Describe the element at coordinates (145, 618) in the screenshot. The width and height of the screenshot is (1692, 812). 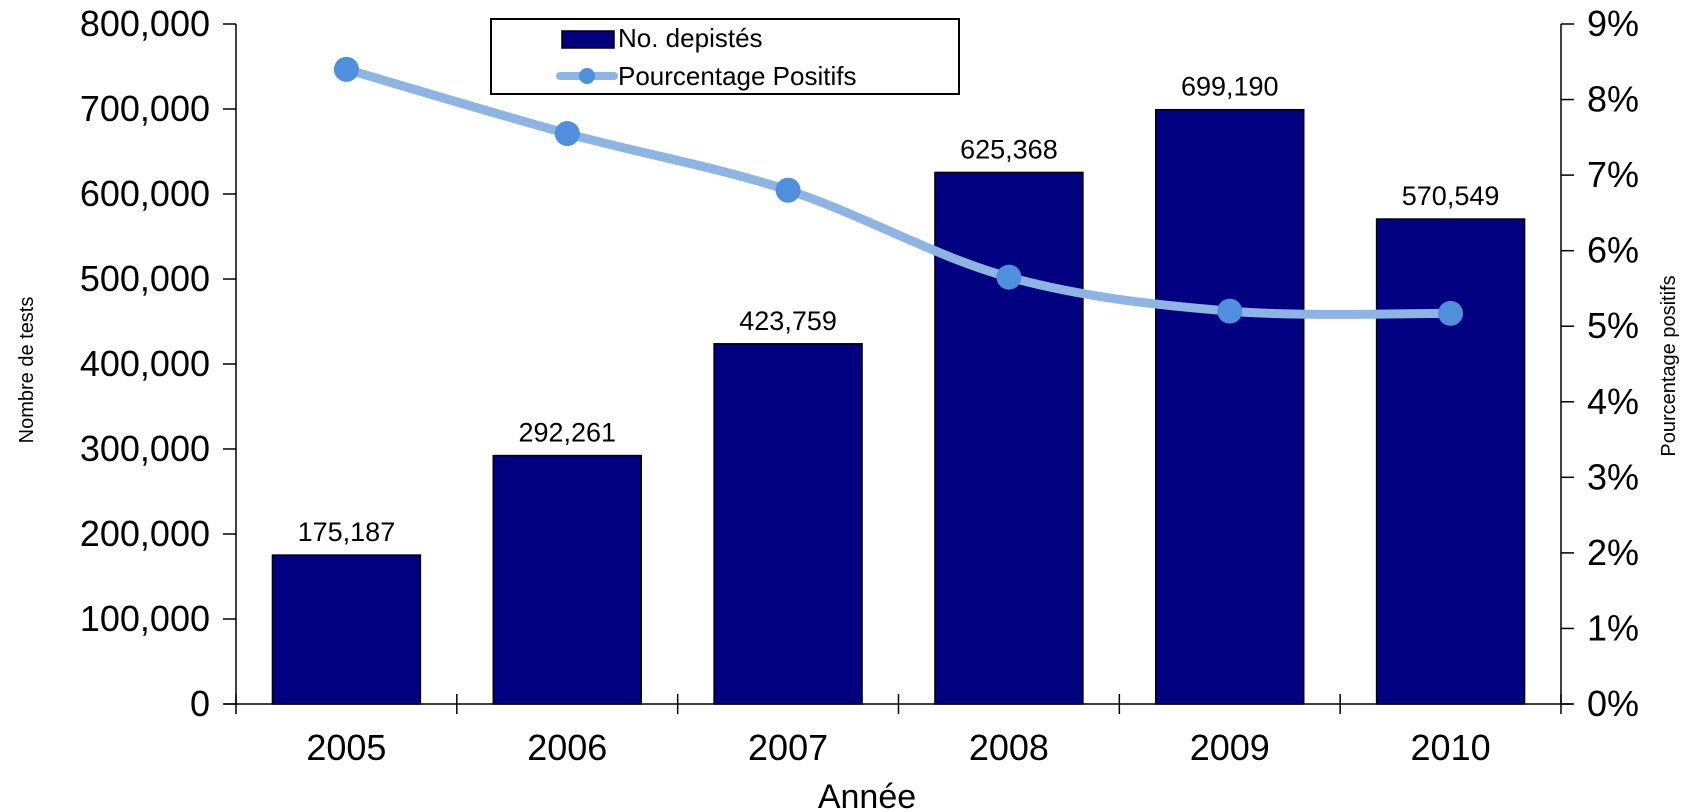
I see `y-tick-label: 100,000` at that location.